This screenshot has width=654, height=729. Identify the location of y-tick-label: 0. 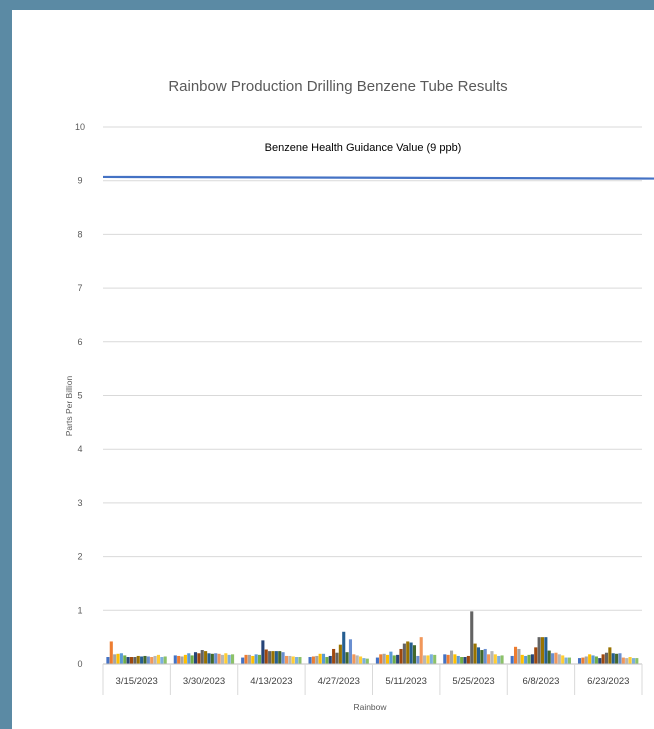
(79, 664).